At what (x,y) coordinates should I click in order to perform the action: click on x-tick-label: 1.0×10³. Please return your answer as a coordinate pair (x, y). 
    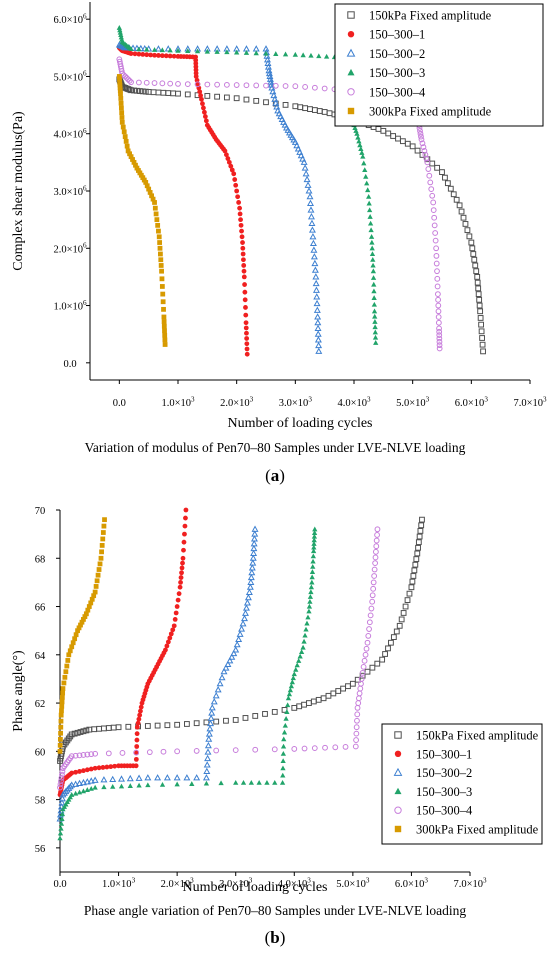
    Looking at the image, I should click on (119, 883).